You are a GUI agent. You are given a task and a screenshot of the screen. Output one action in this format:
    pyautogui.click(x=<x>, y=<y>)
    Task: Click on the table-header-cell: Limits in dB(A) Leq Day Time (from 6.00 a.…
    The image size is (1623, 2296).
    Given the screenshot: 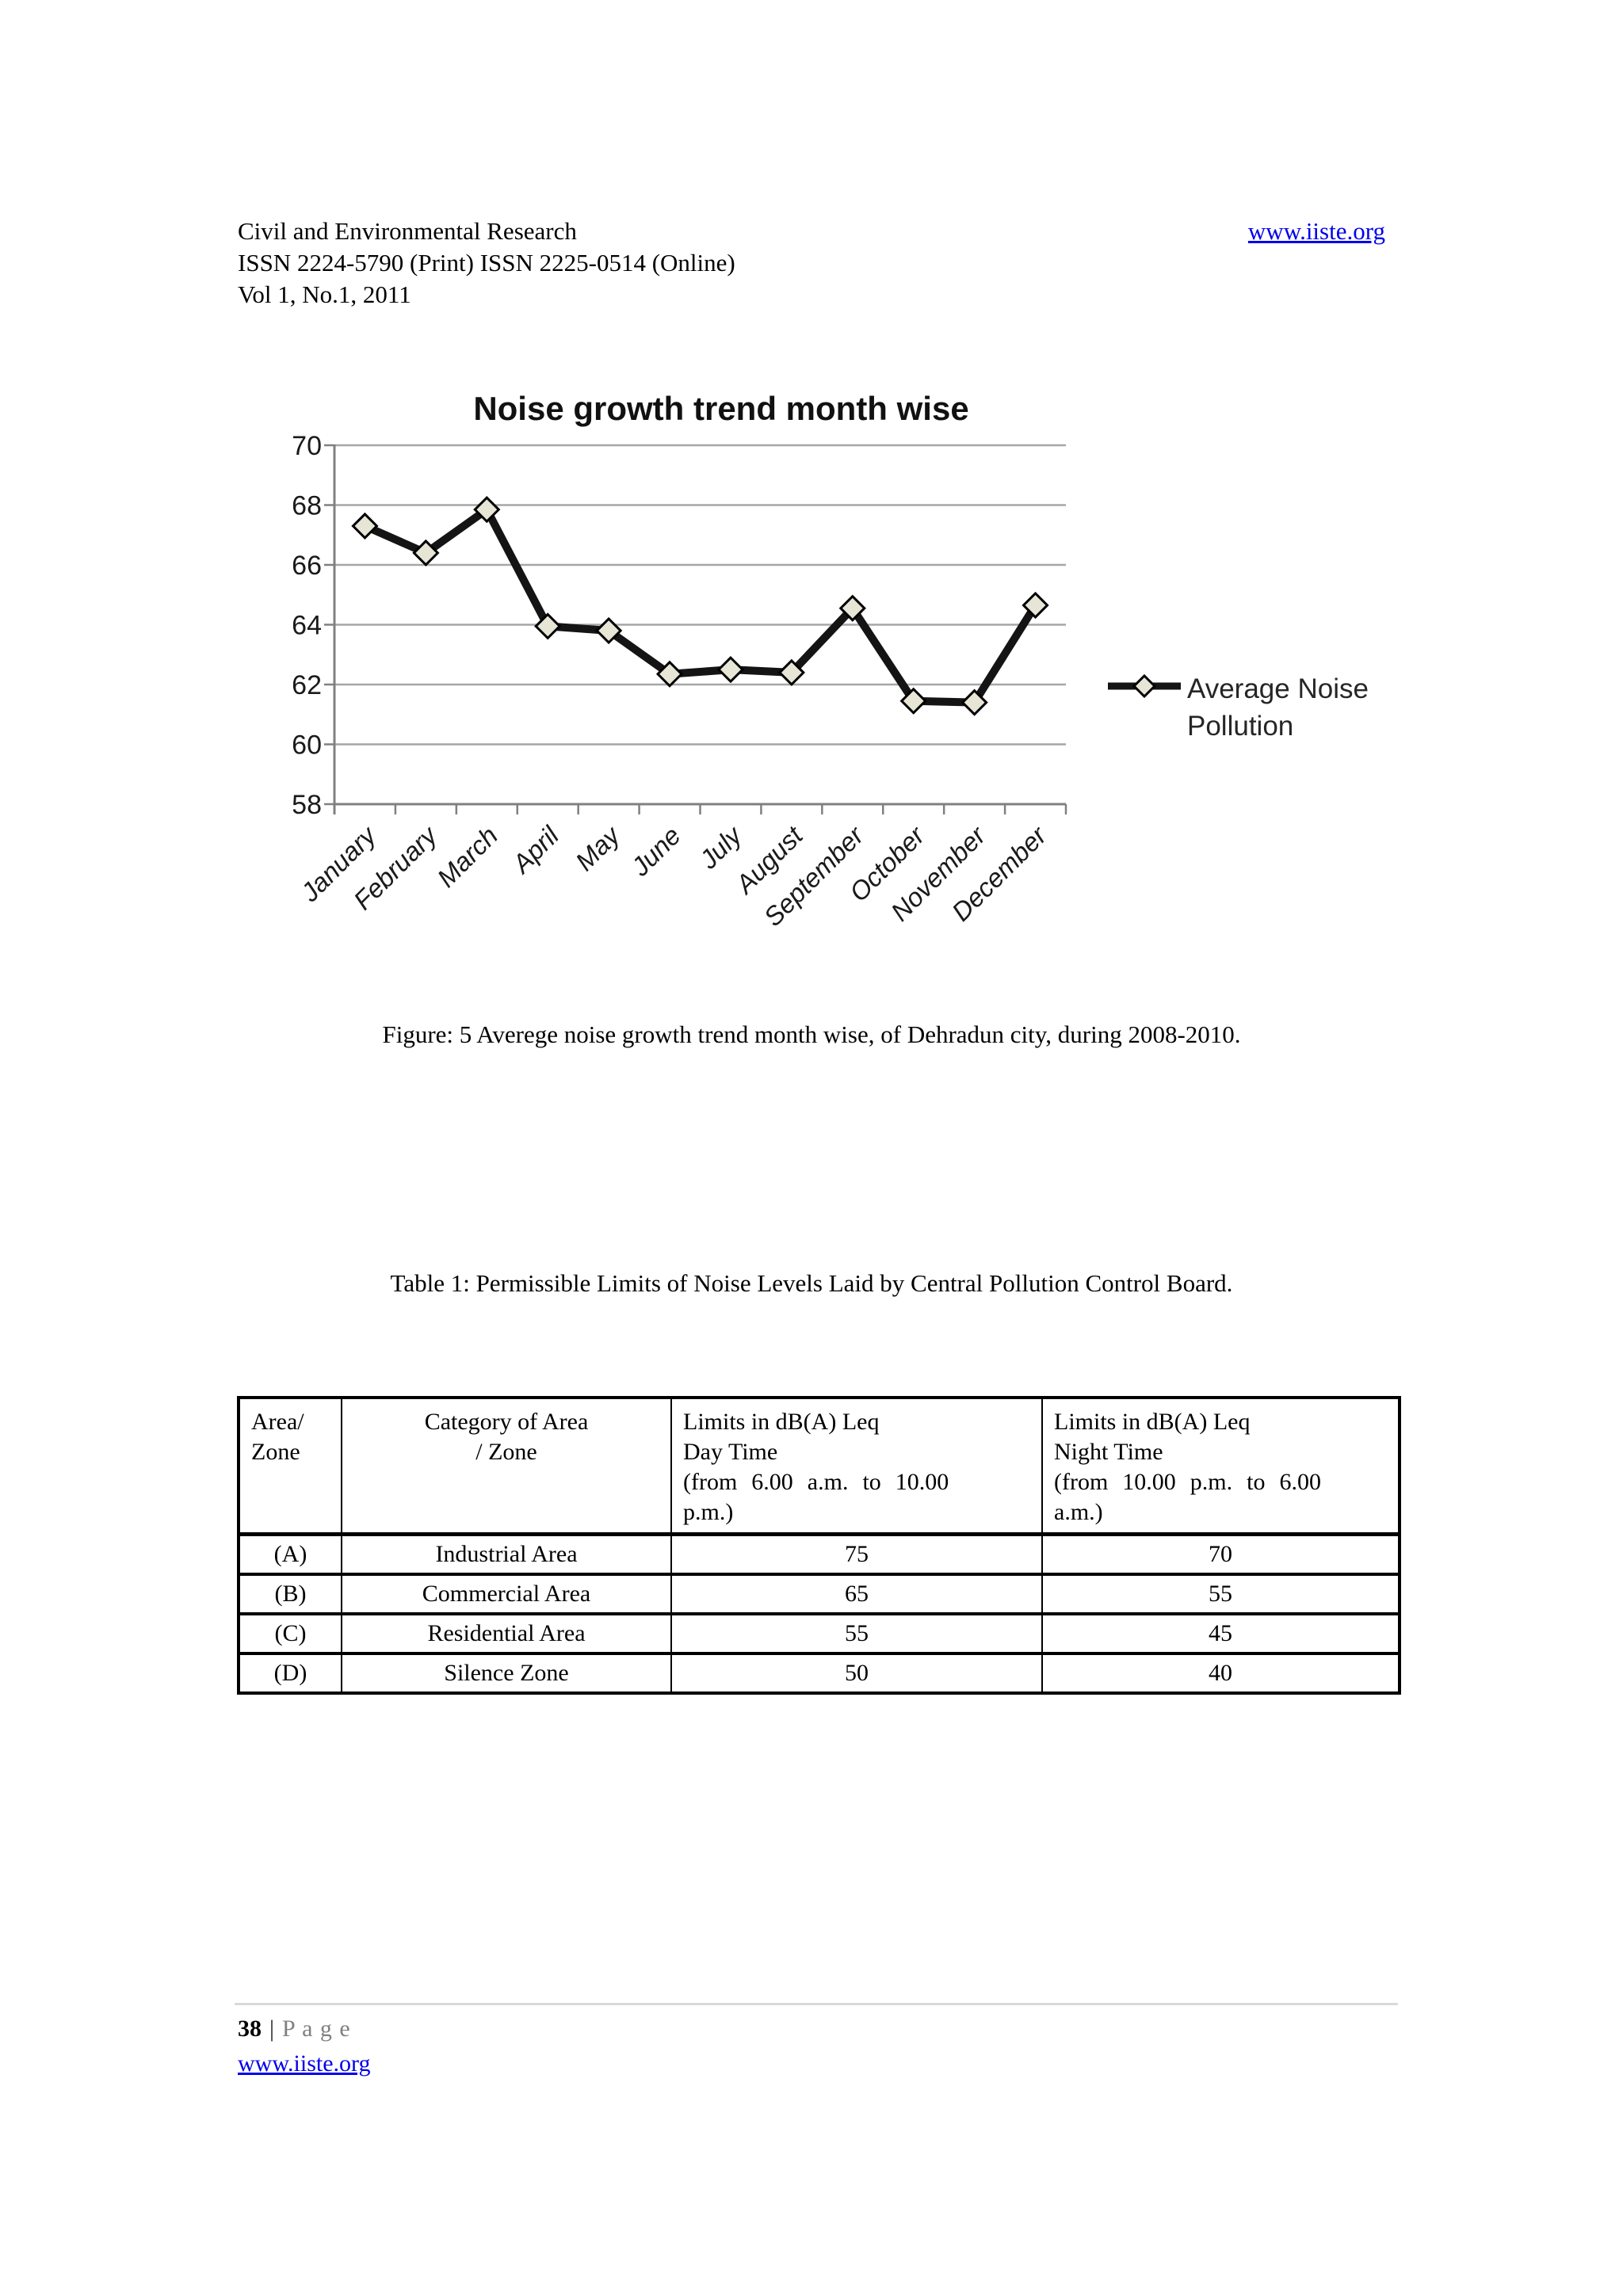 What is the action you would take?
    pyautogui.click(x=856, y=1466)
    